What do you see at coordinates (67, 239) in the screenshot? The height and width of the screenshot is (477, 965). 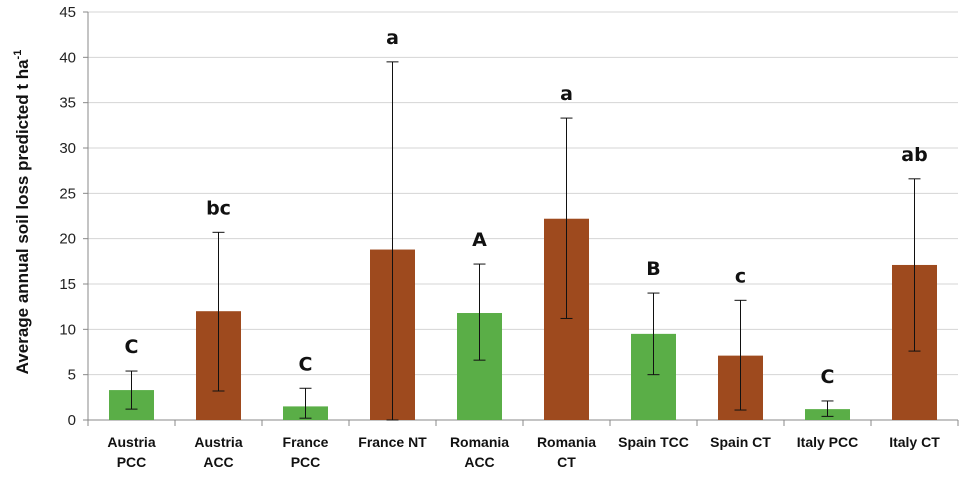 I see `y-tick-label: 20` at bounding box center [67, 239].